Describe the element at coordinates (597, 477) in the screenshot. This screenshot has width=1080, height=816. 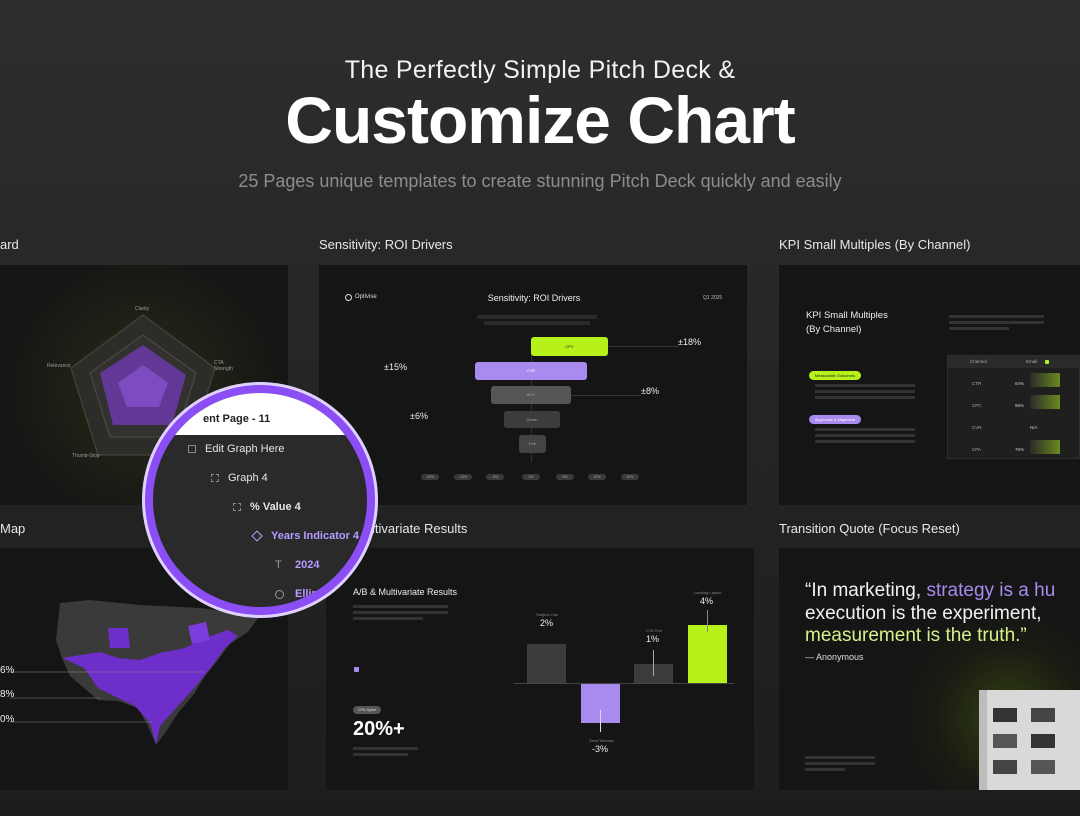
I see `roi-chip: 10%` at that location.